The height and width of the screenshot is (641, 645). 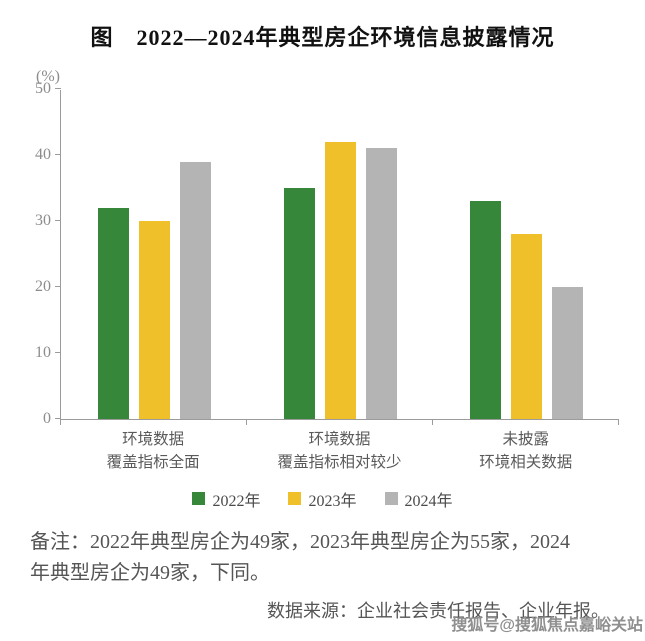 I want to click on watermark-text: 搜狐号@搜狐焦点嘉峪关站, so click(x=547, y=625).